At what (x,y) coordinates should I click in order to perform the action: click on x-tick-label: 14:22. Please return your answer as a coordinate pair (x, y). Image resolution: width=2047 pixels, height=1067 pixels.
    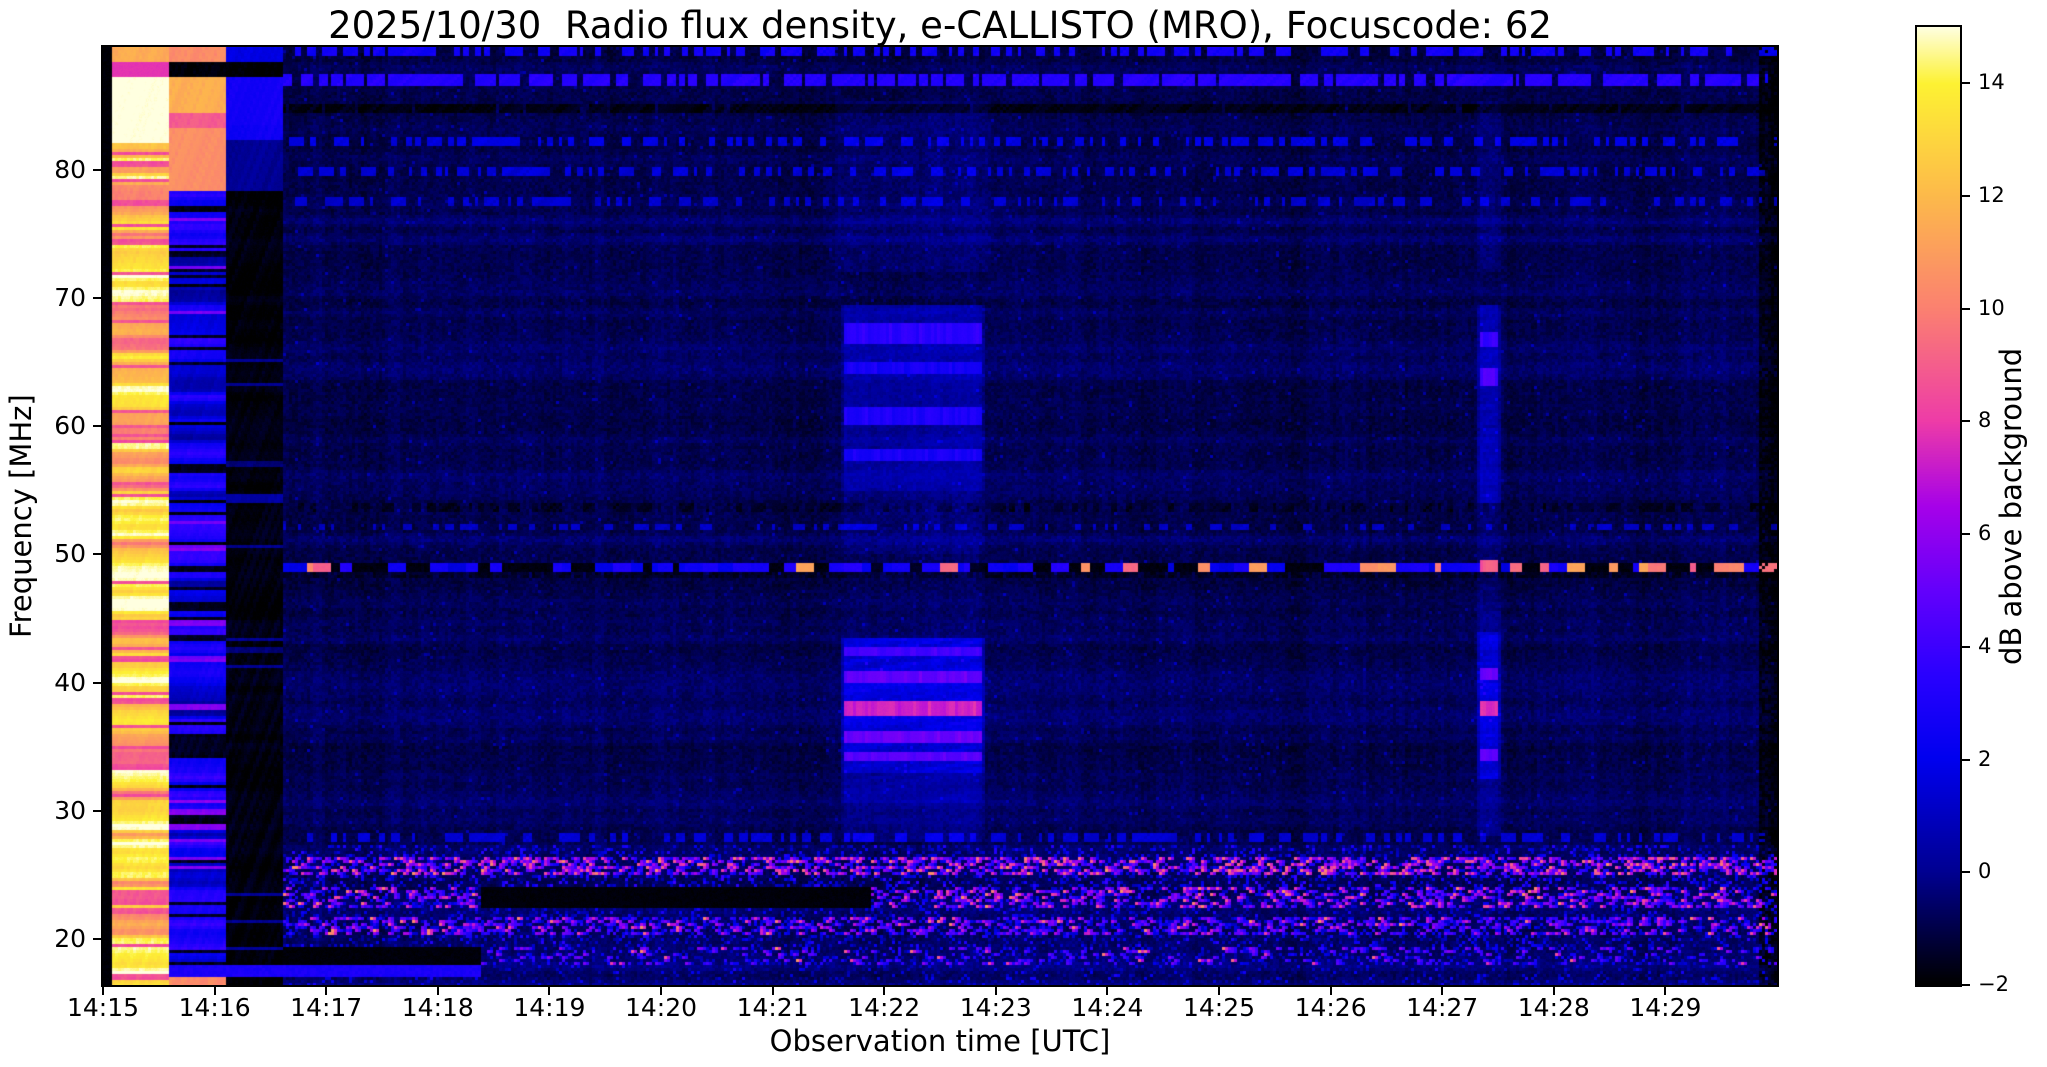
    Looking at the image, I should click on (884, 1007).